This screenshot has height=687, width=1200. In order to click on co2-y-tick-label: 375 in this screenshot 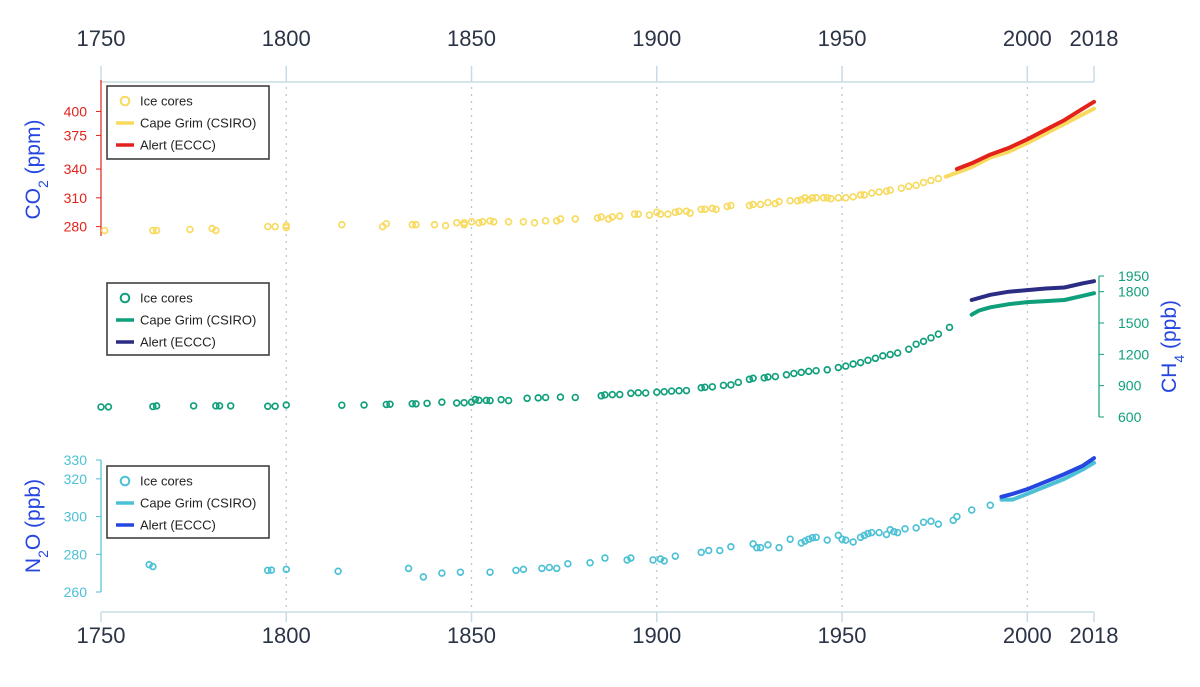, I will do `click(76, 135)`.